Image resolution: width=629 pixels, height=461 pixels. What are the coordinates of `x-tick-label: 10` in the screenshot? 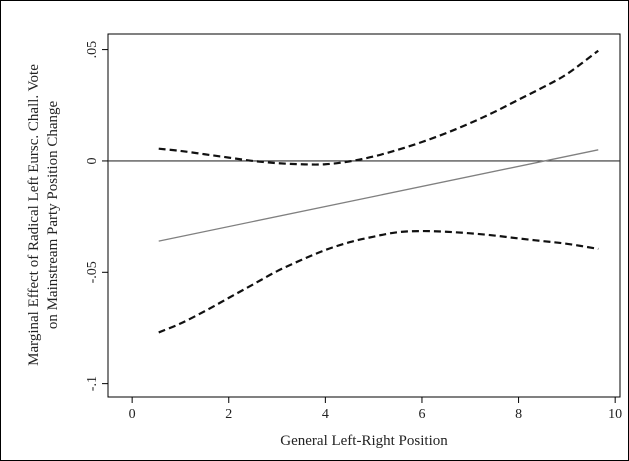 It's located at (615, 414).